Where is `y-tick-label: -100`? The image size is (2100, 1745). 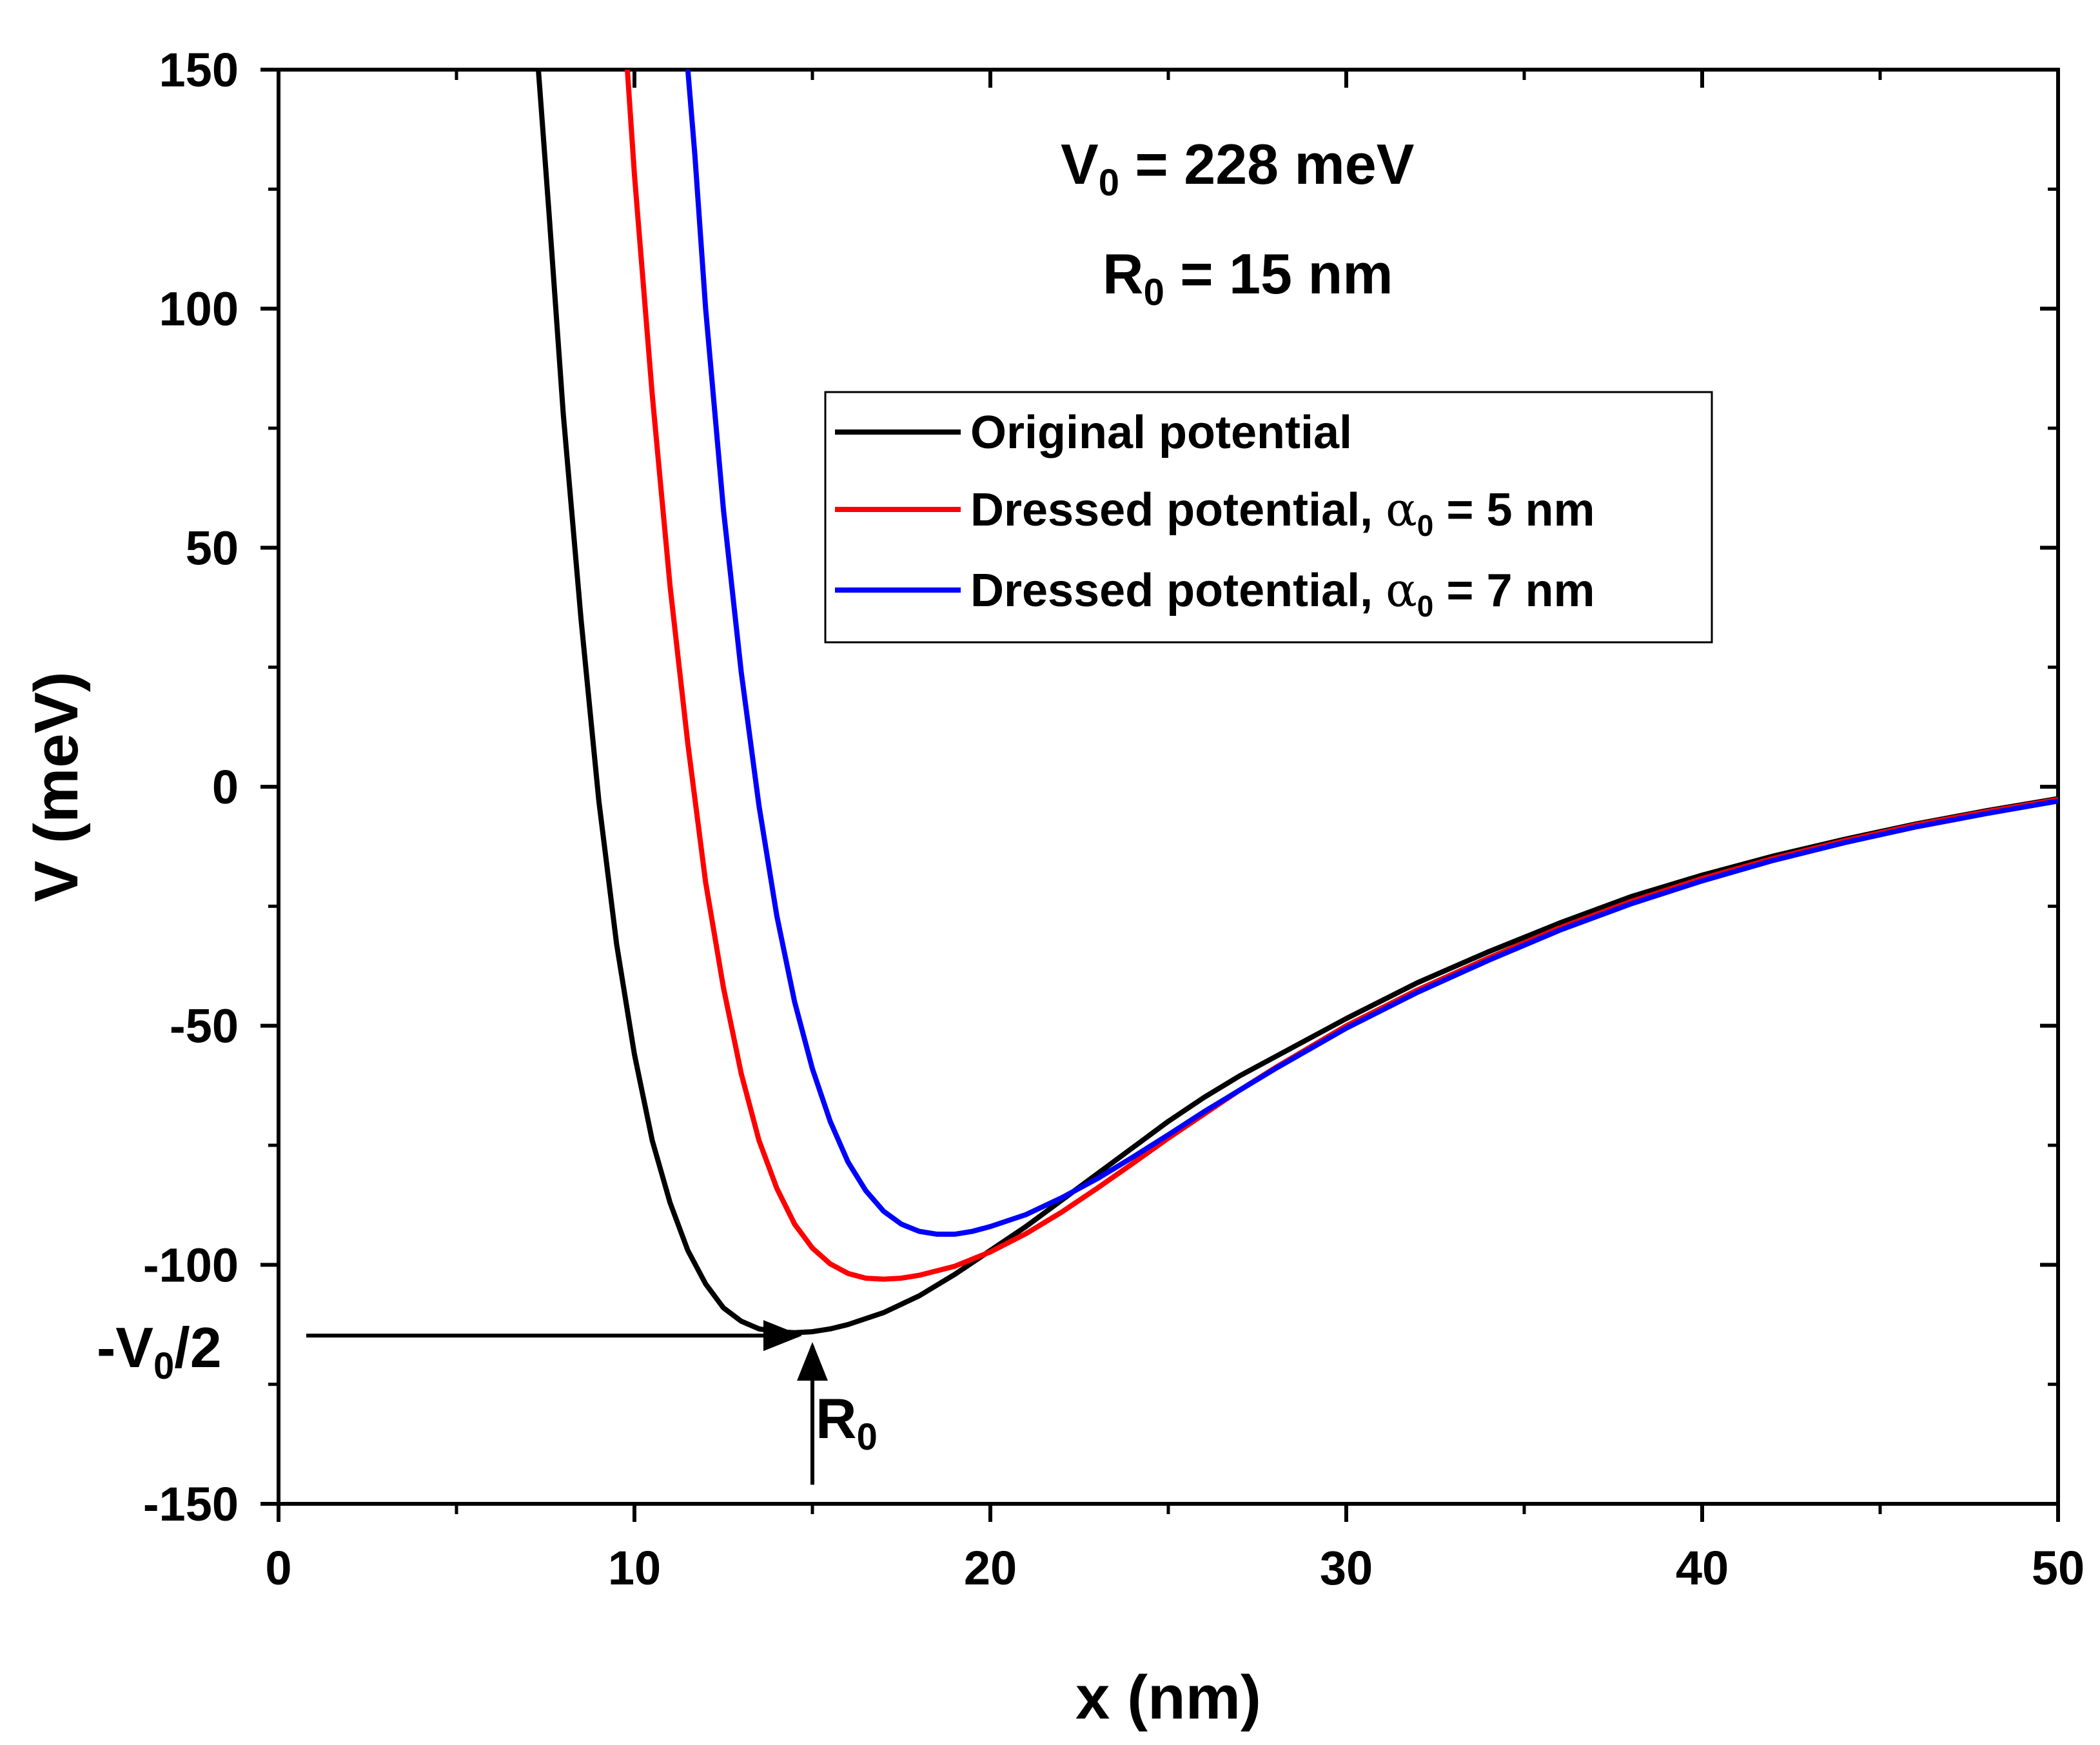
y-tick-label: -100 is located at coordinates (191, 1265).